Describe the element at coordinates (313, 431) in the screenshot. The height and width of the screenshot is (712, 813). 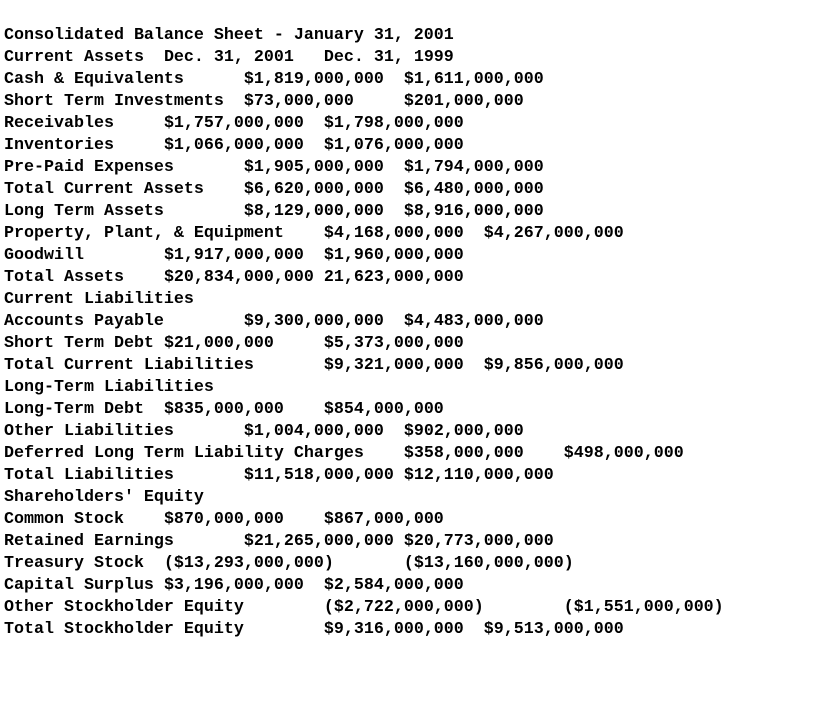
I see `row-value: $1,004,000,000` at that location.